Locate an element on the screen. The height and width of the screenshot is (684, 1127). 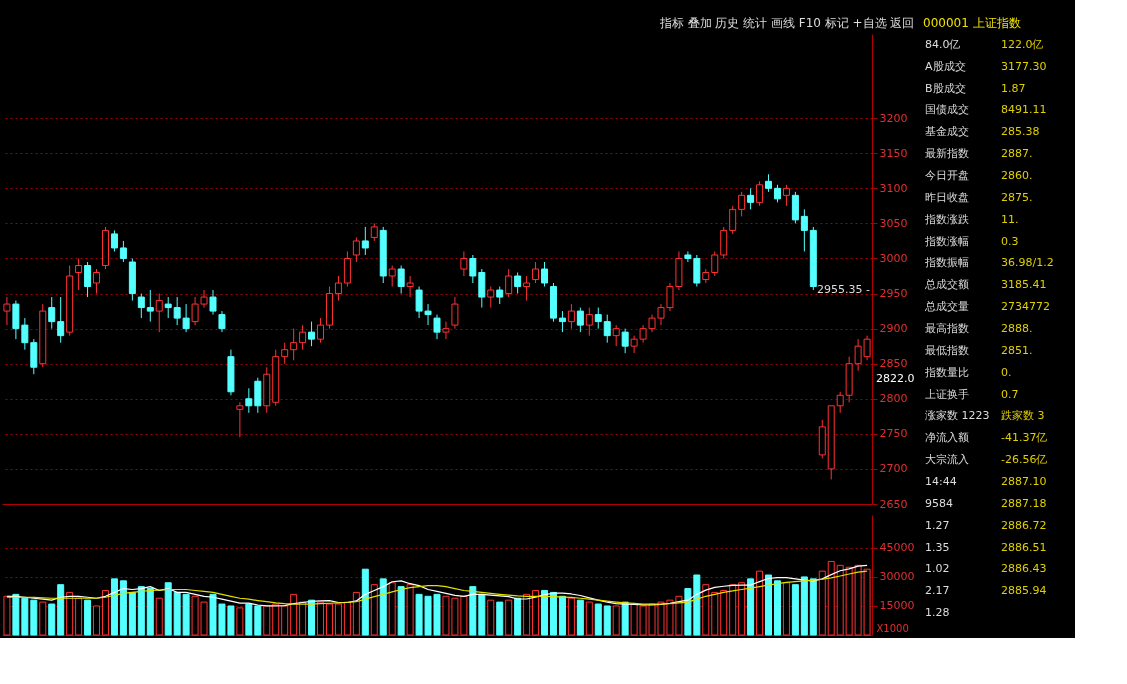
text: -41.37亿 is located at coordinates (1024, 438).